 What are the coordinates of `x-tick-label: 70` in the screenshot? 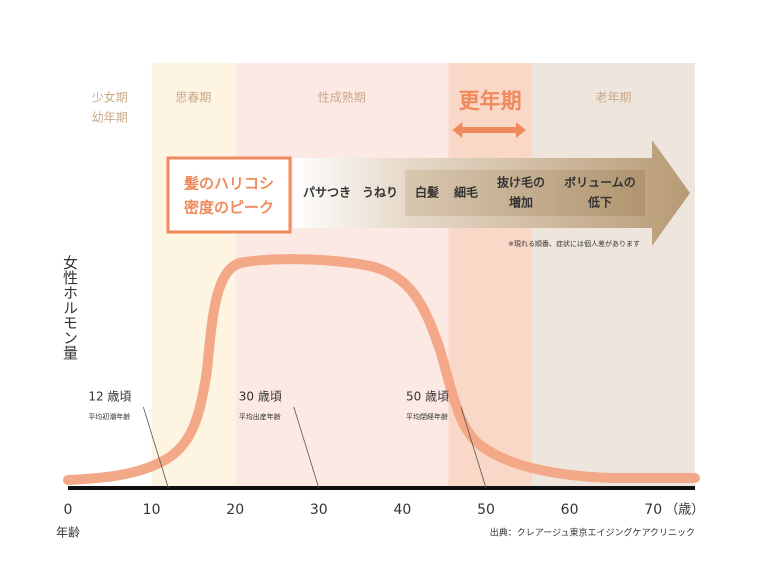 It's located at (653, 510).